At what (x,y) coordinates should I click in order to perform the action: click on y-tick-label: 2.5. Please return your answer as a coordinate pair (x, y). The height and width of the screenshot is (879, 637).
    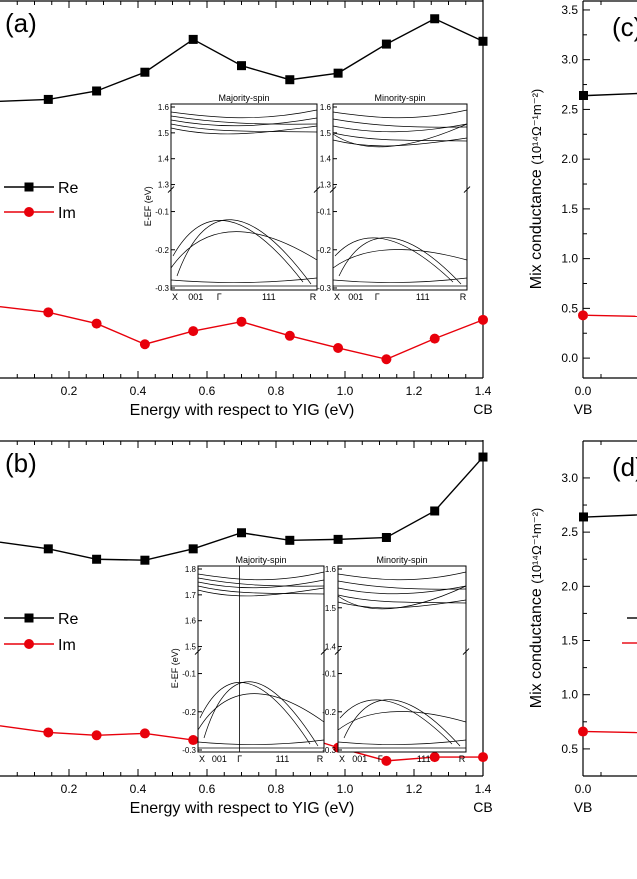
    Looking at the image, I should click on (569, 109).